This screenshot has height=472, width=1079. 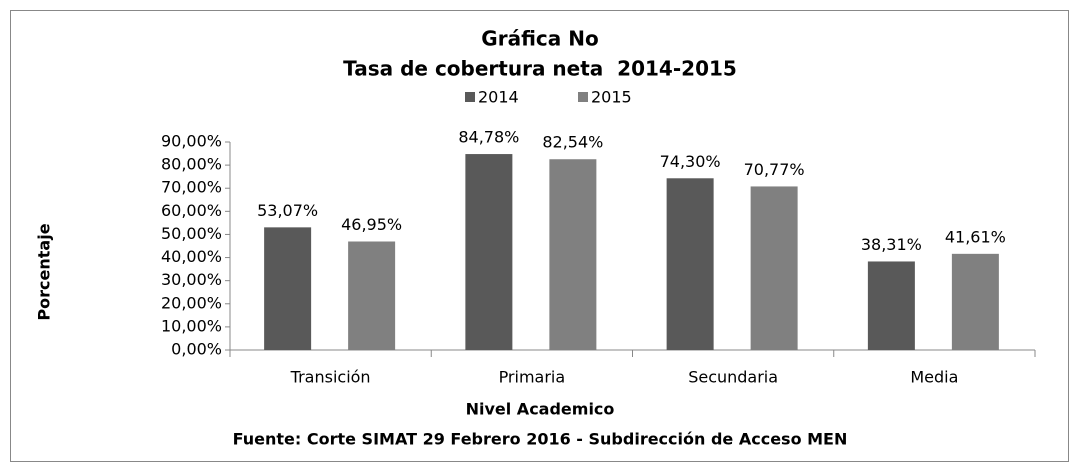 I want to click on data-label: 82,54%, so click(x=572, y=142).